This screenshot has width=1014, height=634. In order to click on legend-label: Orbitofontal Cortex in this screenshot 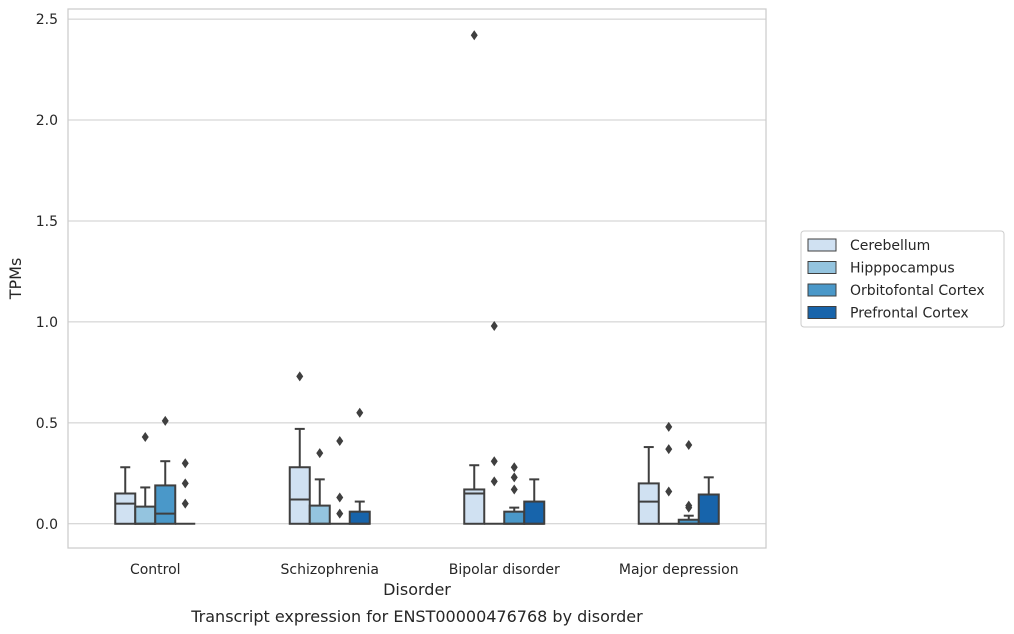, I will do `click(917, 291)`.